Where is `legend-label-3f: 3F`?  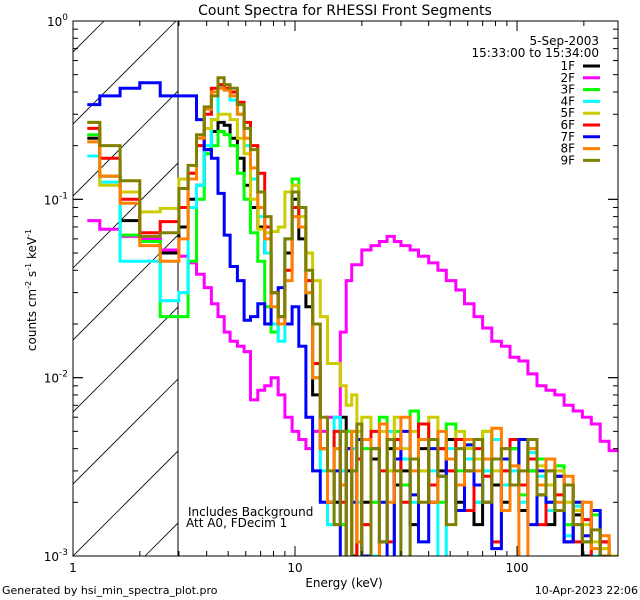
legend-label-3f: 3F is located at coordinates (567, 90).